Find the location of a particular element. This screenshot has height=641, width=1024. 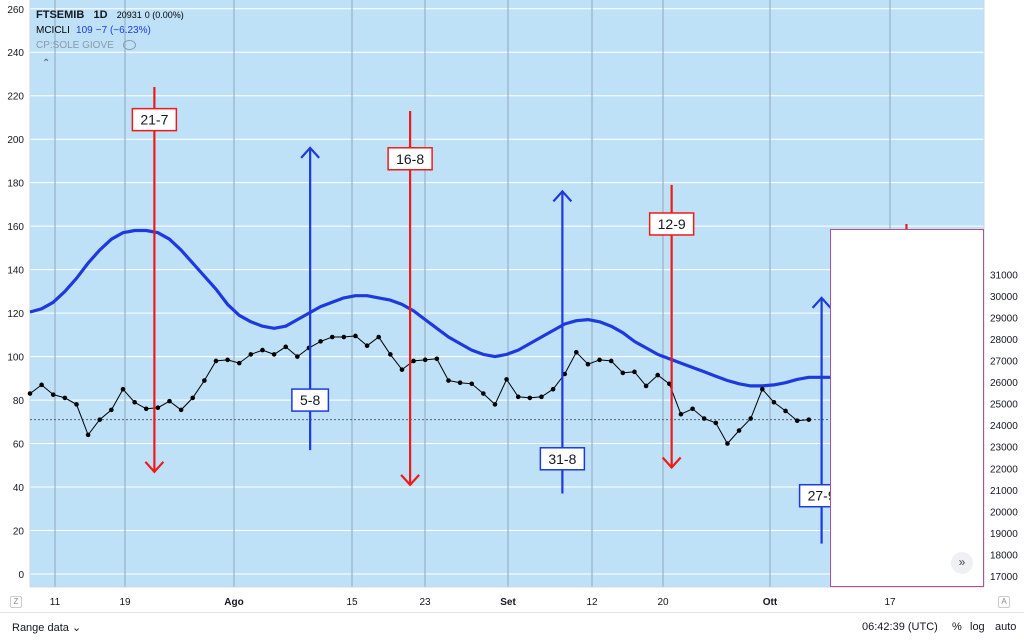

y-axis-right-tick: 22000 is located at coordinates (1004, 469).